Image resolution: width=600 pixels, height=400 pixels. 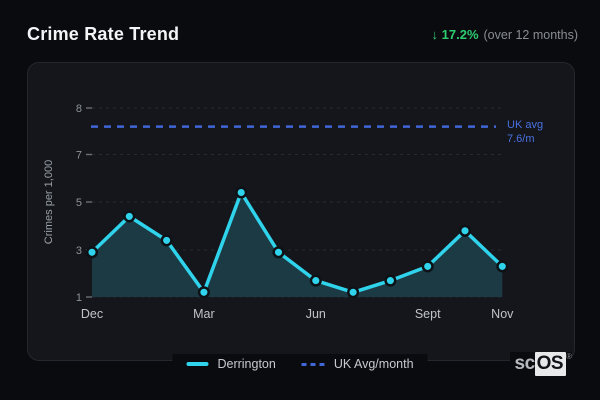 I want to click on x-tick-label: Nov, so click(x=502, y=314).